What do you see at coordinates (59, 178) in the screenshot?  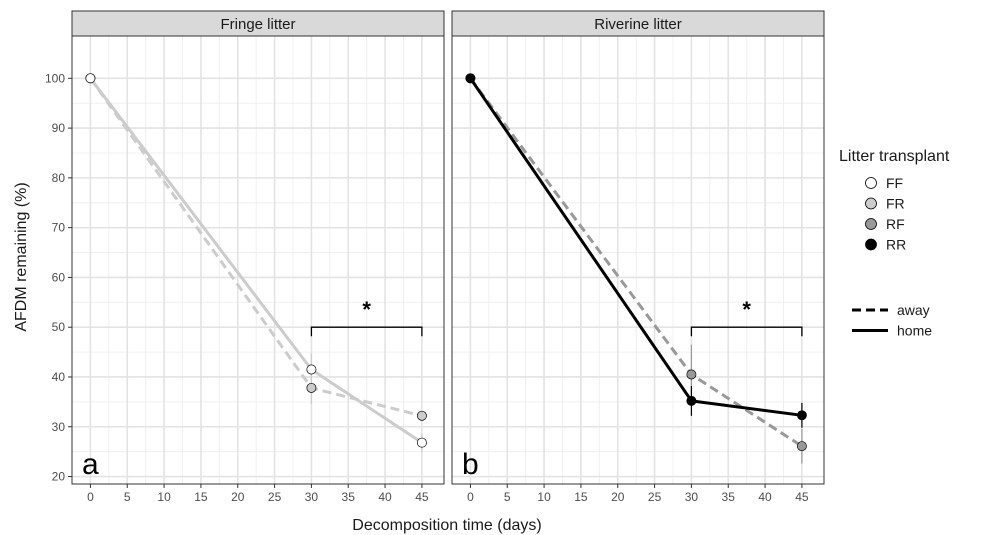 I see `y-tick-label: 80` at bounding box center [59, 178].